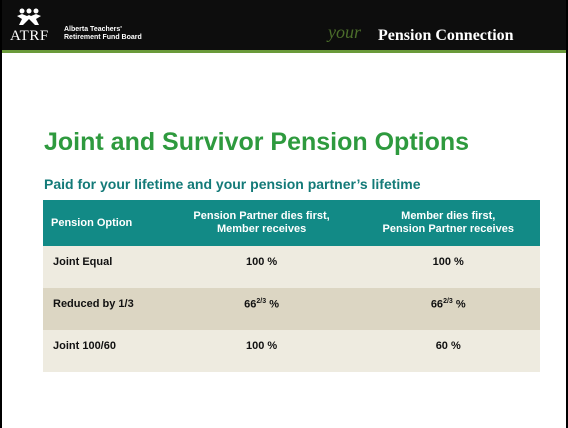 This screenshot has width=568, height=428. I want to click on table-cell: Joint 100/60, so click(105, 351).